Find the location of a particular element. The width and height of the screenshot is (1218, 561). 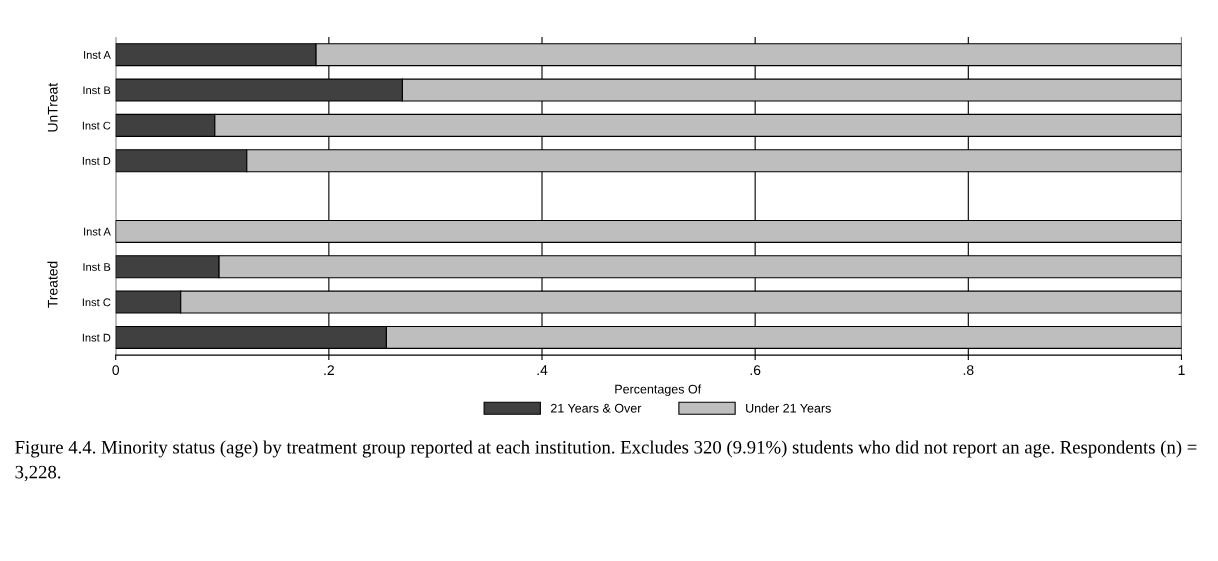

x-tick-label: 0 is located at coordinates (116, 370).